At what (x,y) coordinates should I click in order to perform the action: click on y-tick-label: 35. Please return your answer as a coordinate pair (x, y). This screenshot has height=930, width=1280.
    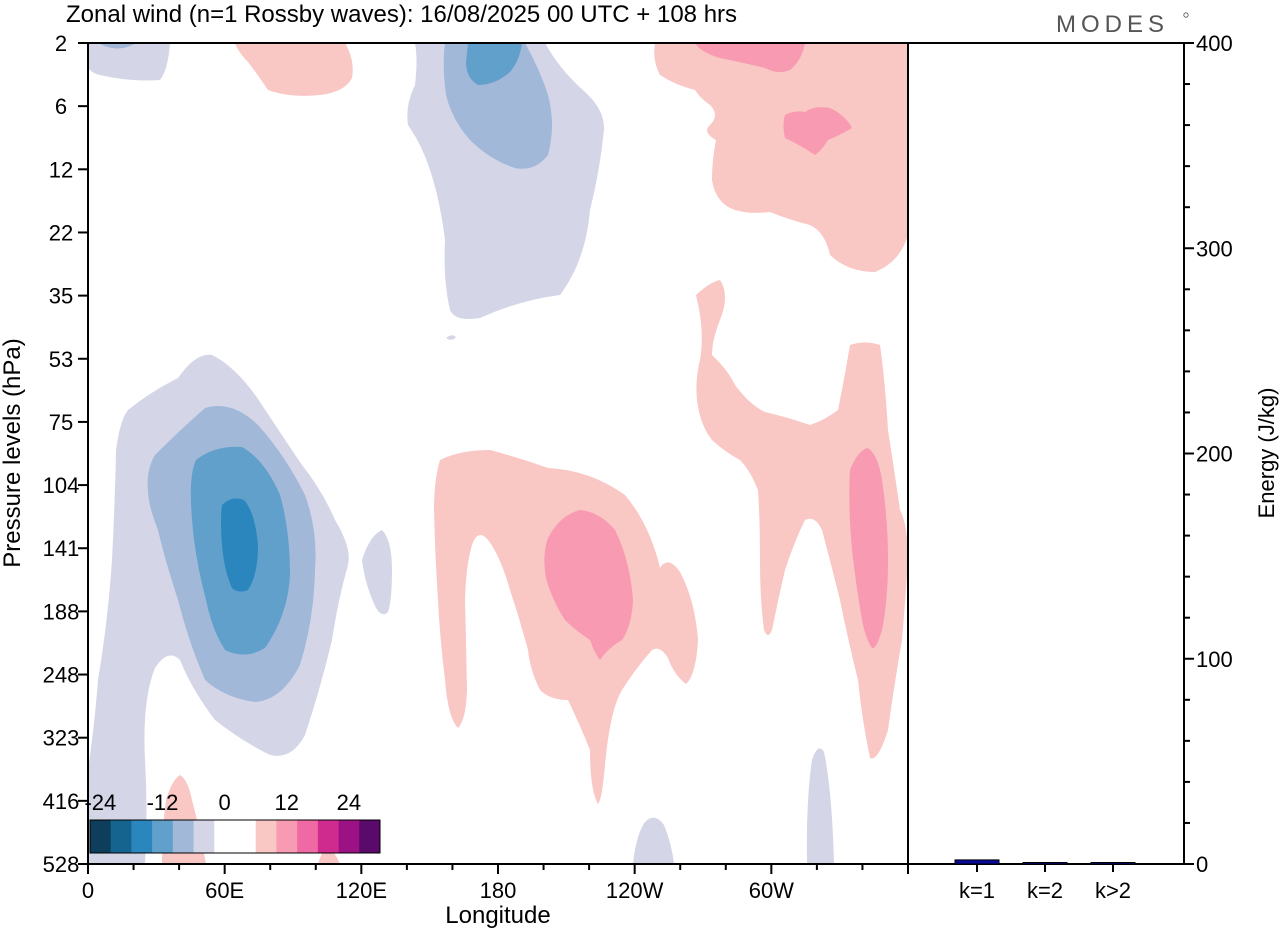
    Looking at the image, I should click on (61, 296).